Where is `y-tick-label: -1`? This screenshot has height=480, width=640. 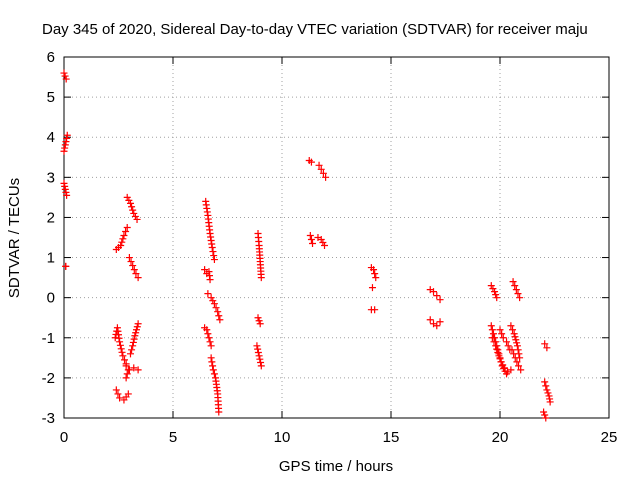
y-tick-label: -1 is located at coordinates (48, 338).